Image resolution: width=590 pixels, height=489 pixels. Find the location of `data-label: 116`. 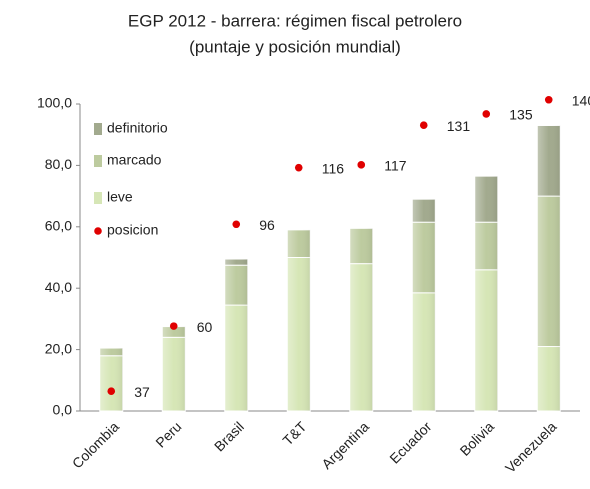

data-label: 116 is located at coordinates (333, 168).